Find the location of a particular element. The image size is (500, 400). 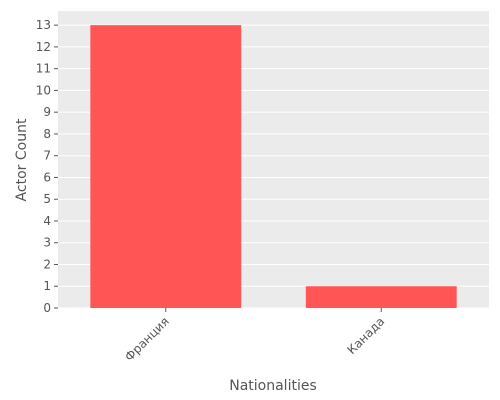

y-tick-label: 2 is located at coordinates (47, 264).